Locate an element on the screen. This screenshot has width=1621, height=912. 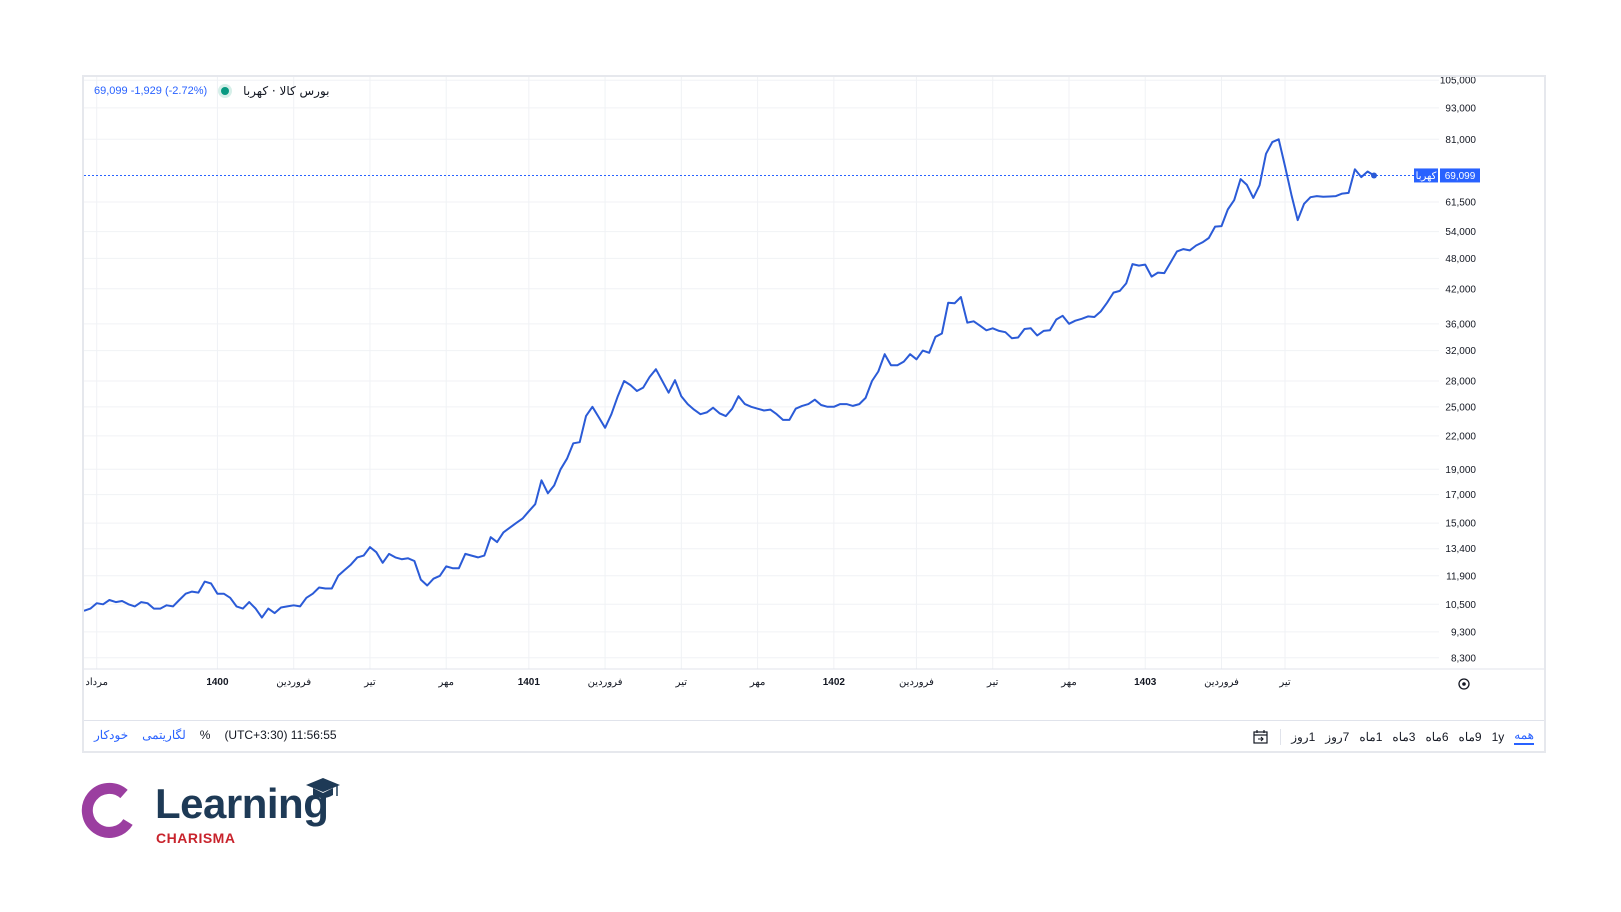
y-tick-label: 10,500 is located at coordinates (1460, 605).